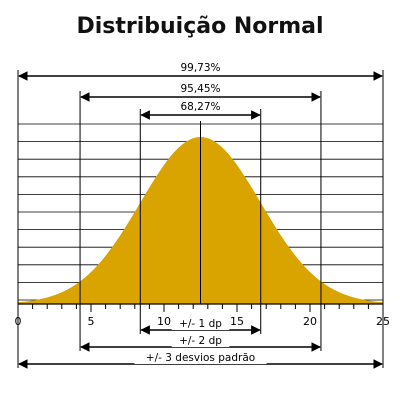 This screenshot has height=400, width=400. I want to click on range-label: +/- 3 desvios padrão, so click(200, 358).